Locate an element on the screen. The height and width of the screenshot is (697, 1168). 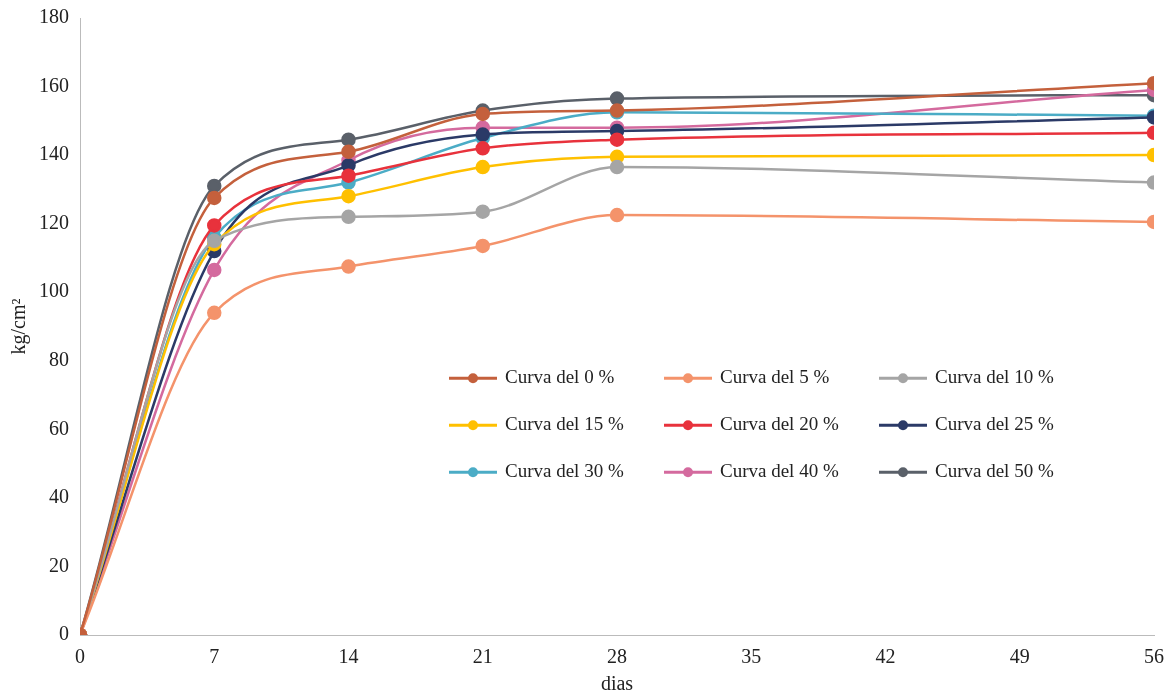
legend-label: Curva del 5 % is located at coordinates (775, 377).